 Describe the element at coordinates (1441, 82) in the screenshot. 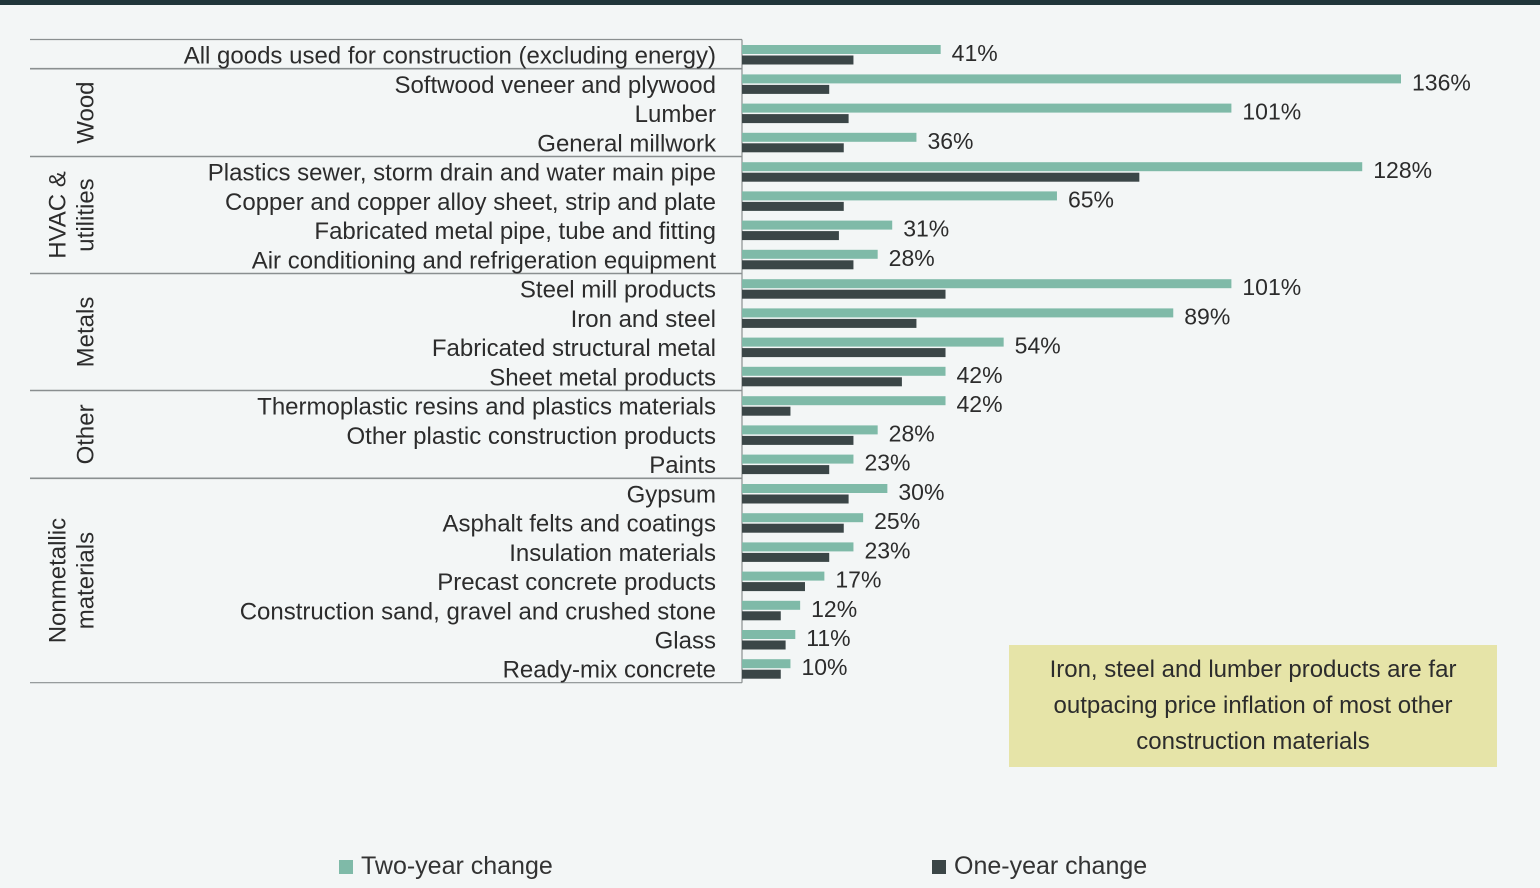

I see `data-label-two-year: 136%` at that location.